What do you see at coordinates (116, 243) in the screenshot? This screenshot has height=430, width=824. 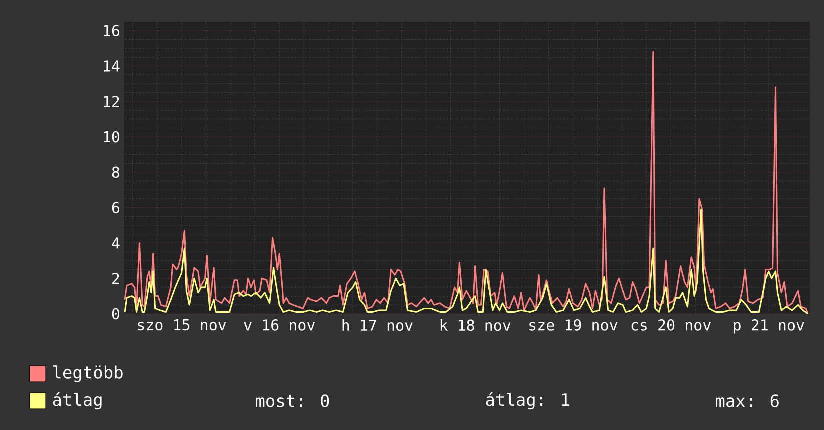 I see `y-tick-label: 4` at bounding box center [116, 243].